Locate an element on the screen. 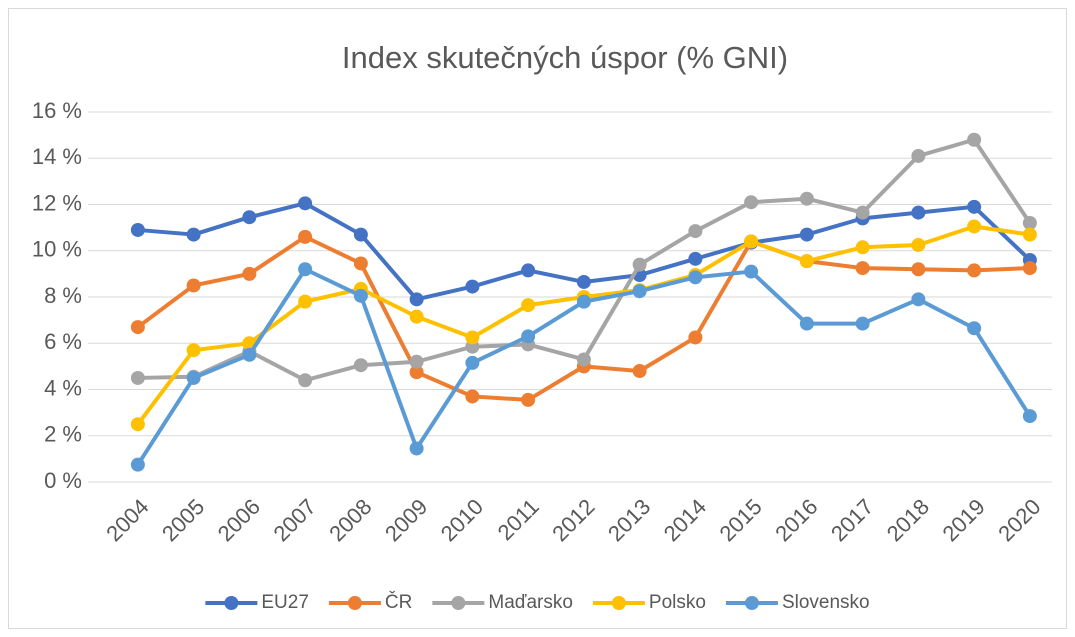 The height and width of the screenshot is (637, 1075). legend-label: ČR is located at coordinates (398, 602).